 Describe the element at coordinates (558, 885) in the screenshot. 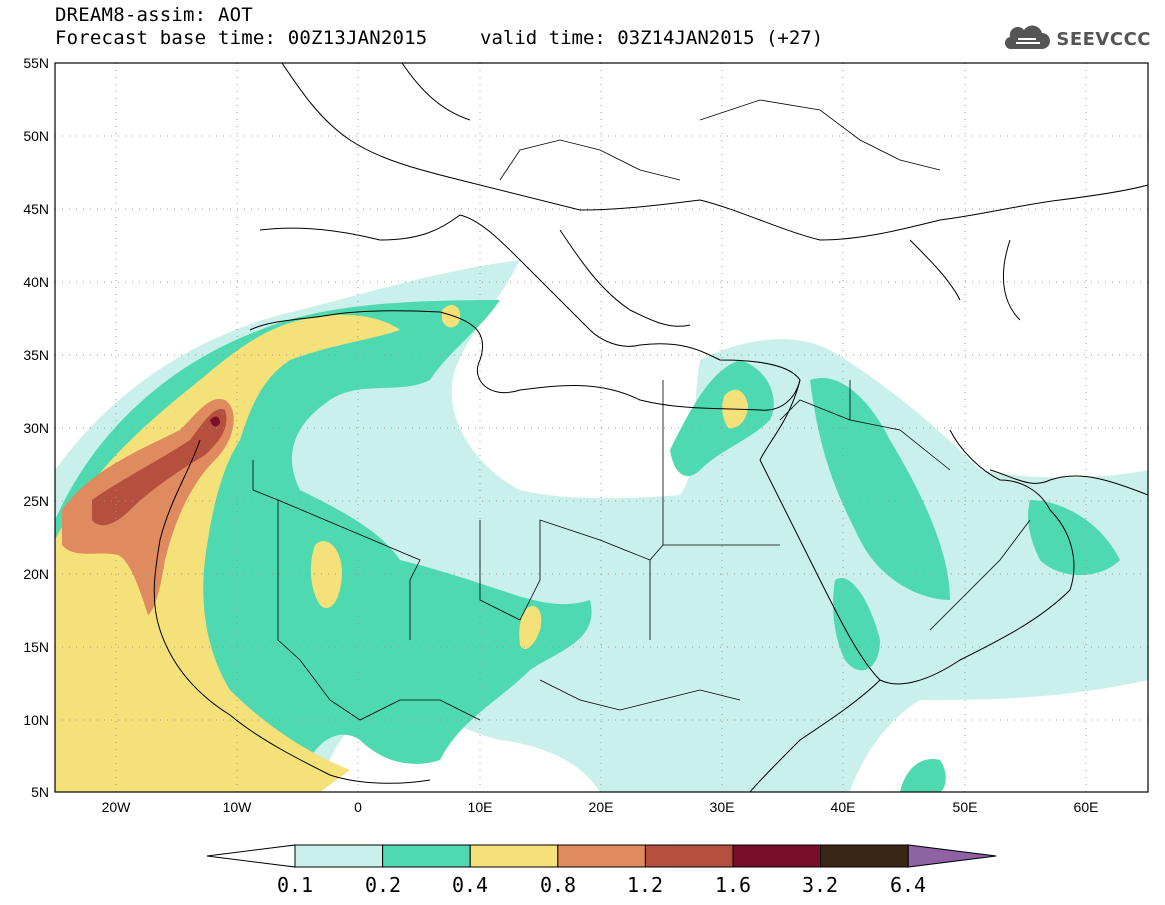

I see `colorbar-label: 0.8` at that location.